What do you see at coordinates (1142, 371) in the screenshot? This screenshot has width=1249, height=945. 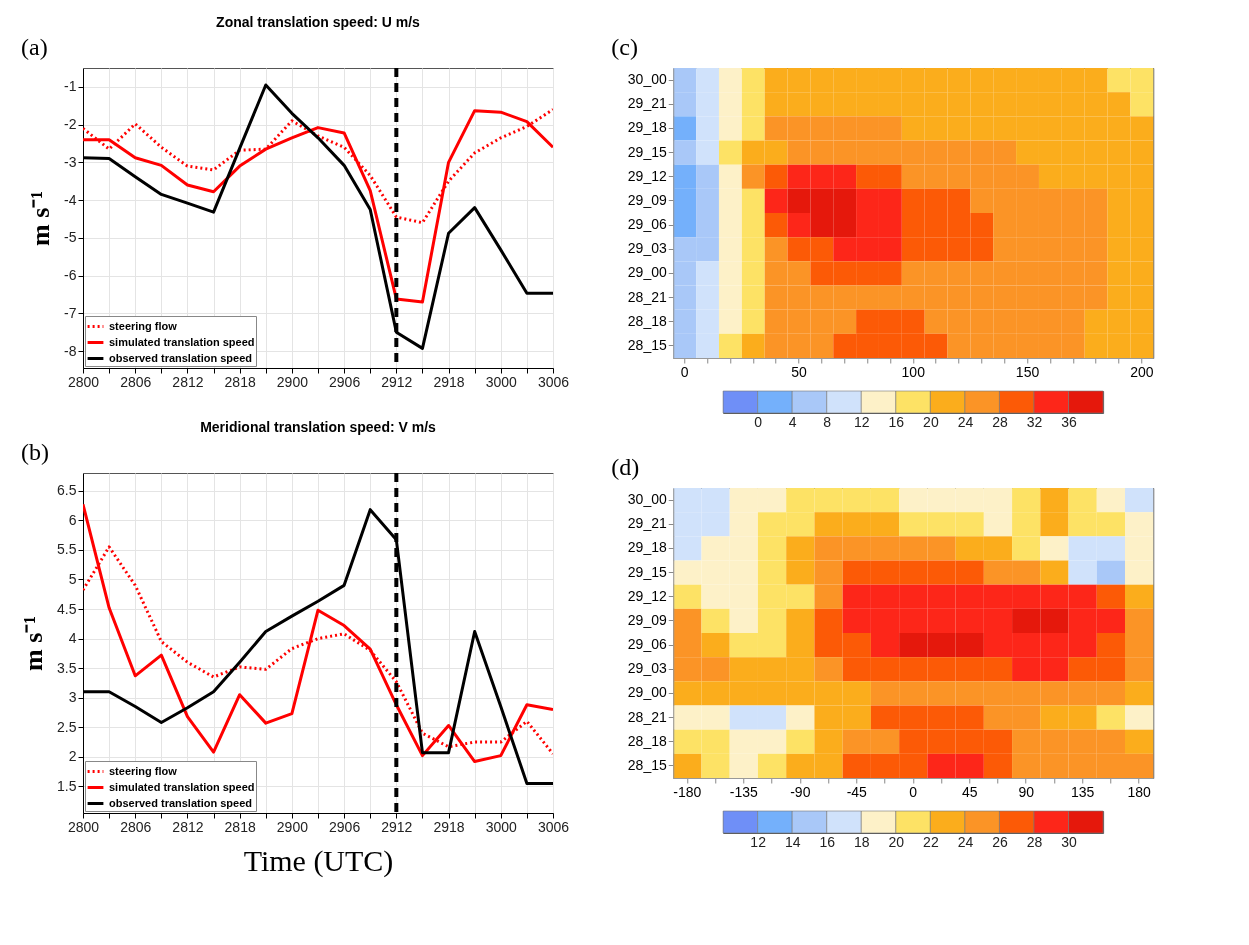 I see `x-tick-label: 200` at bounding box center [1142, 371].